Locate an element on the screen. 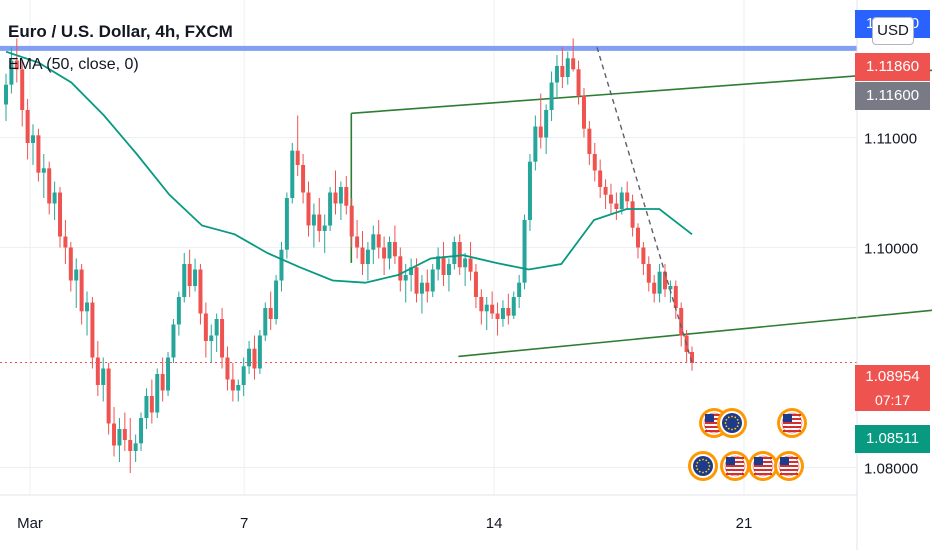 The image size is (932, 550). currency-button: USD is located at coordinates (893, 31).